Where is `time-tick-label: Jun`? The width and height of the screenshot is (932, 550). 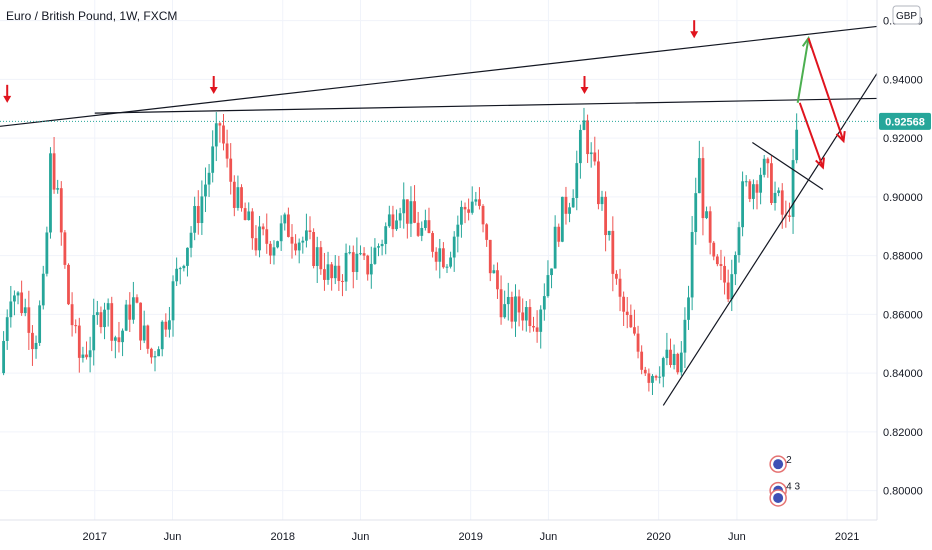 time-tick-label: Jun is located at coordinates (361, 537).